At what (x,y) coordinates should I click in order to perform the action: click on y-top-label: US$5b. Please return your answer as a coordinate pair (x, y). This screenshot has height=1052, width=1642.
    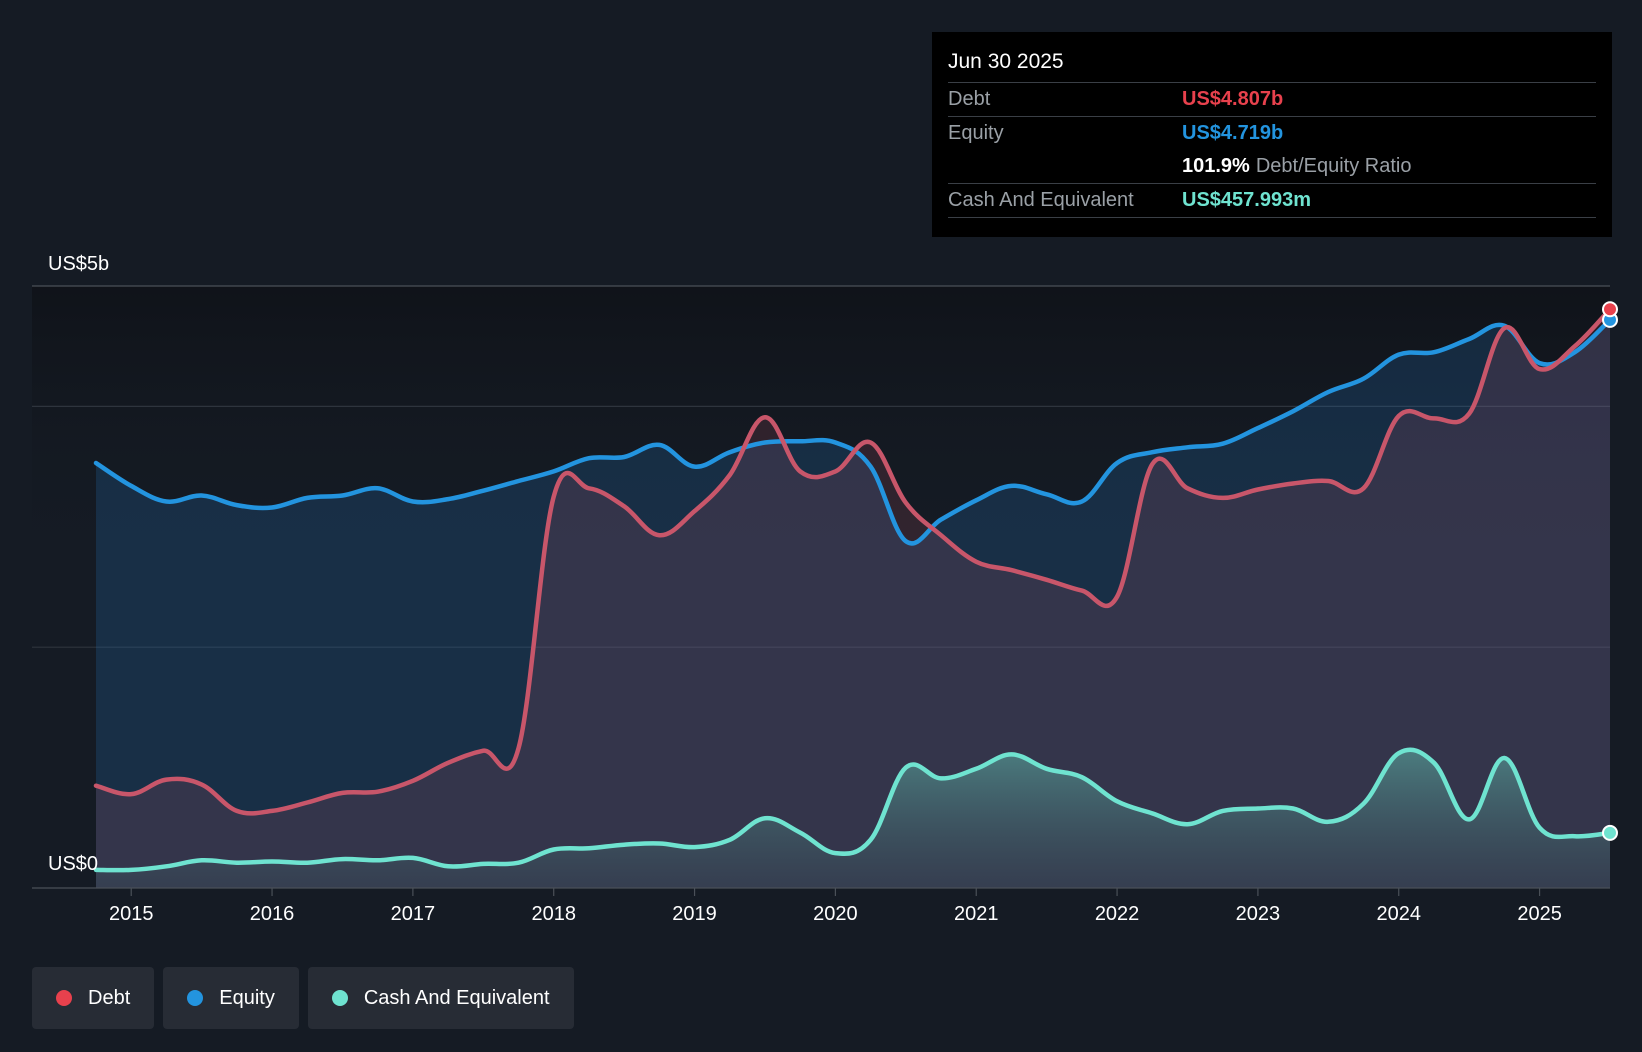
    Looking at the image, I should click on (78, 264).